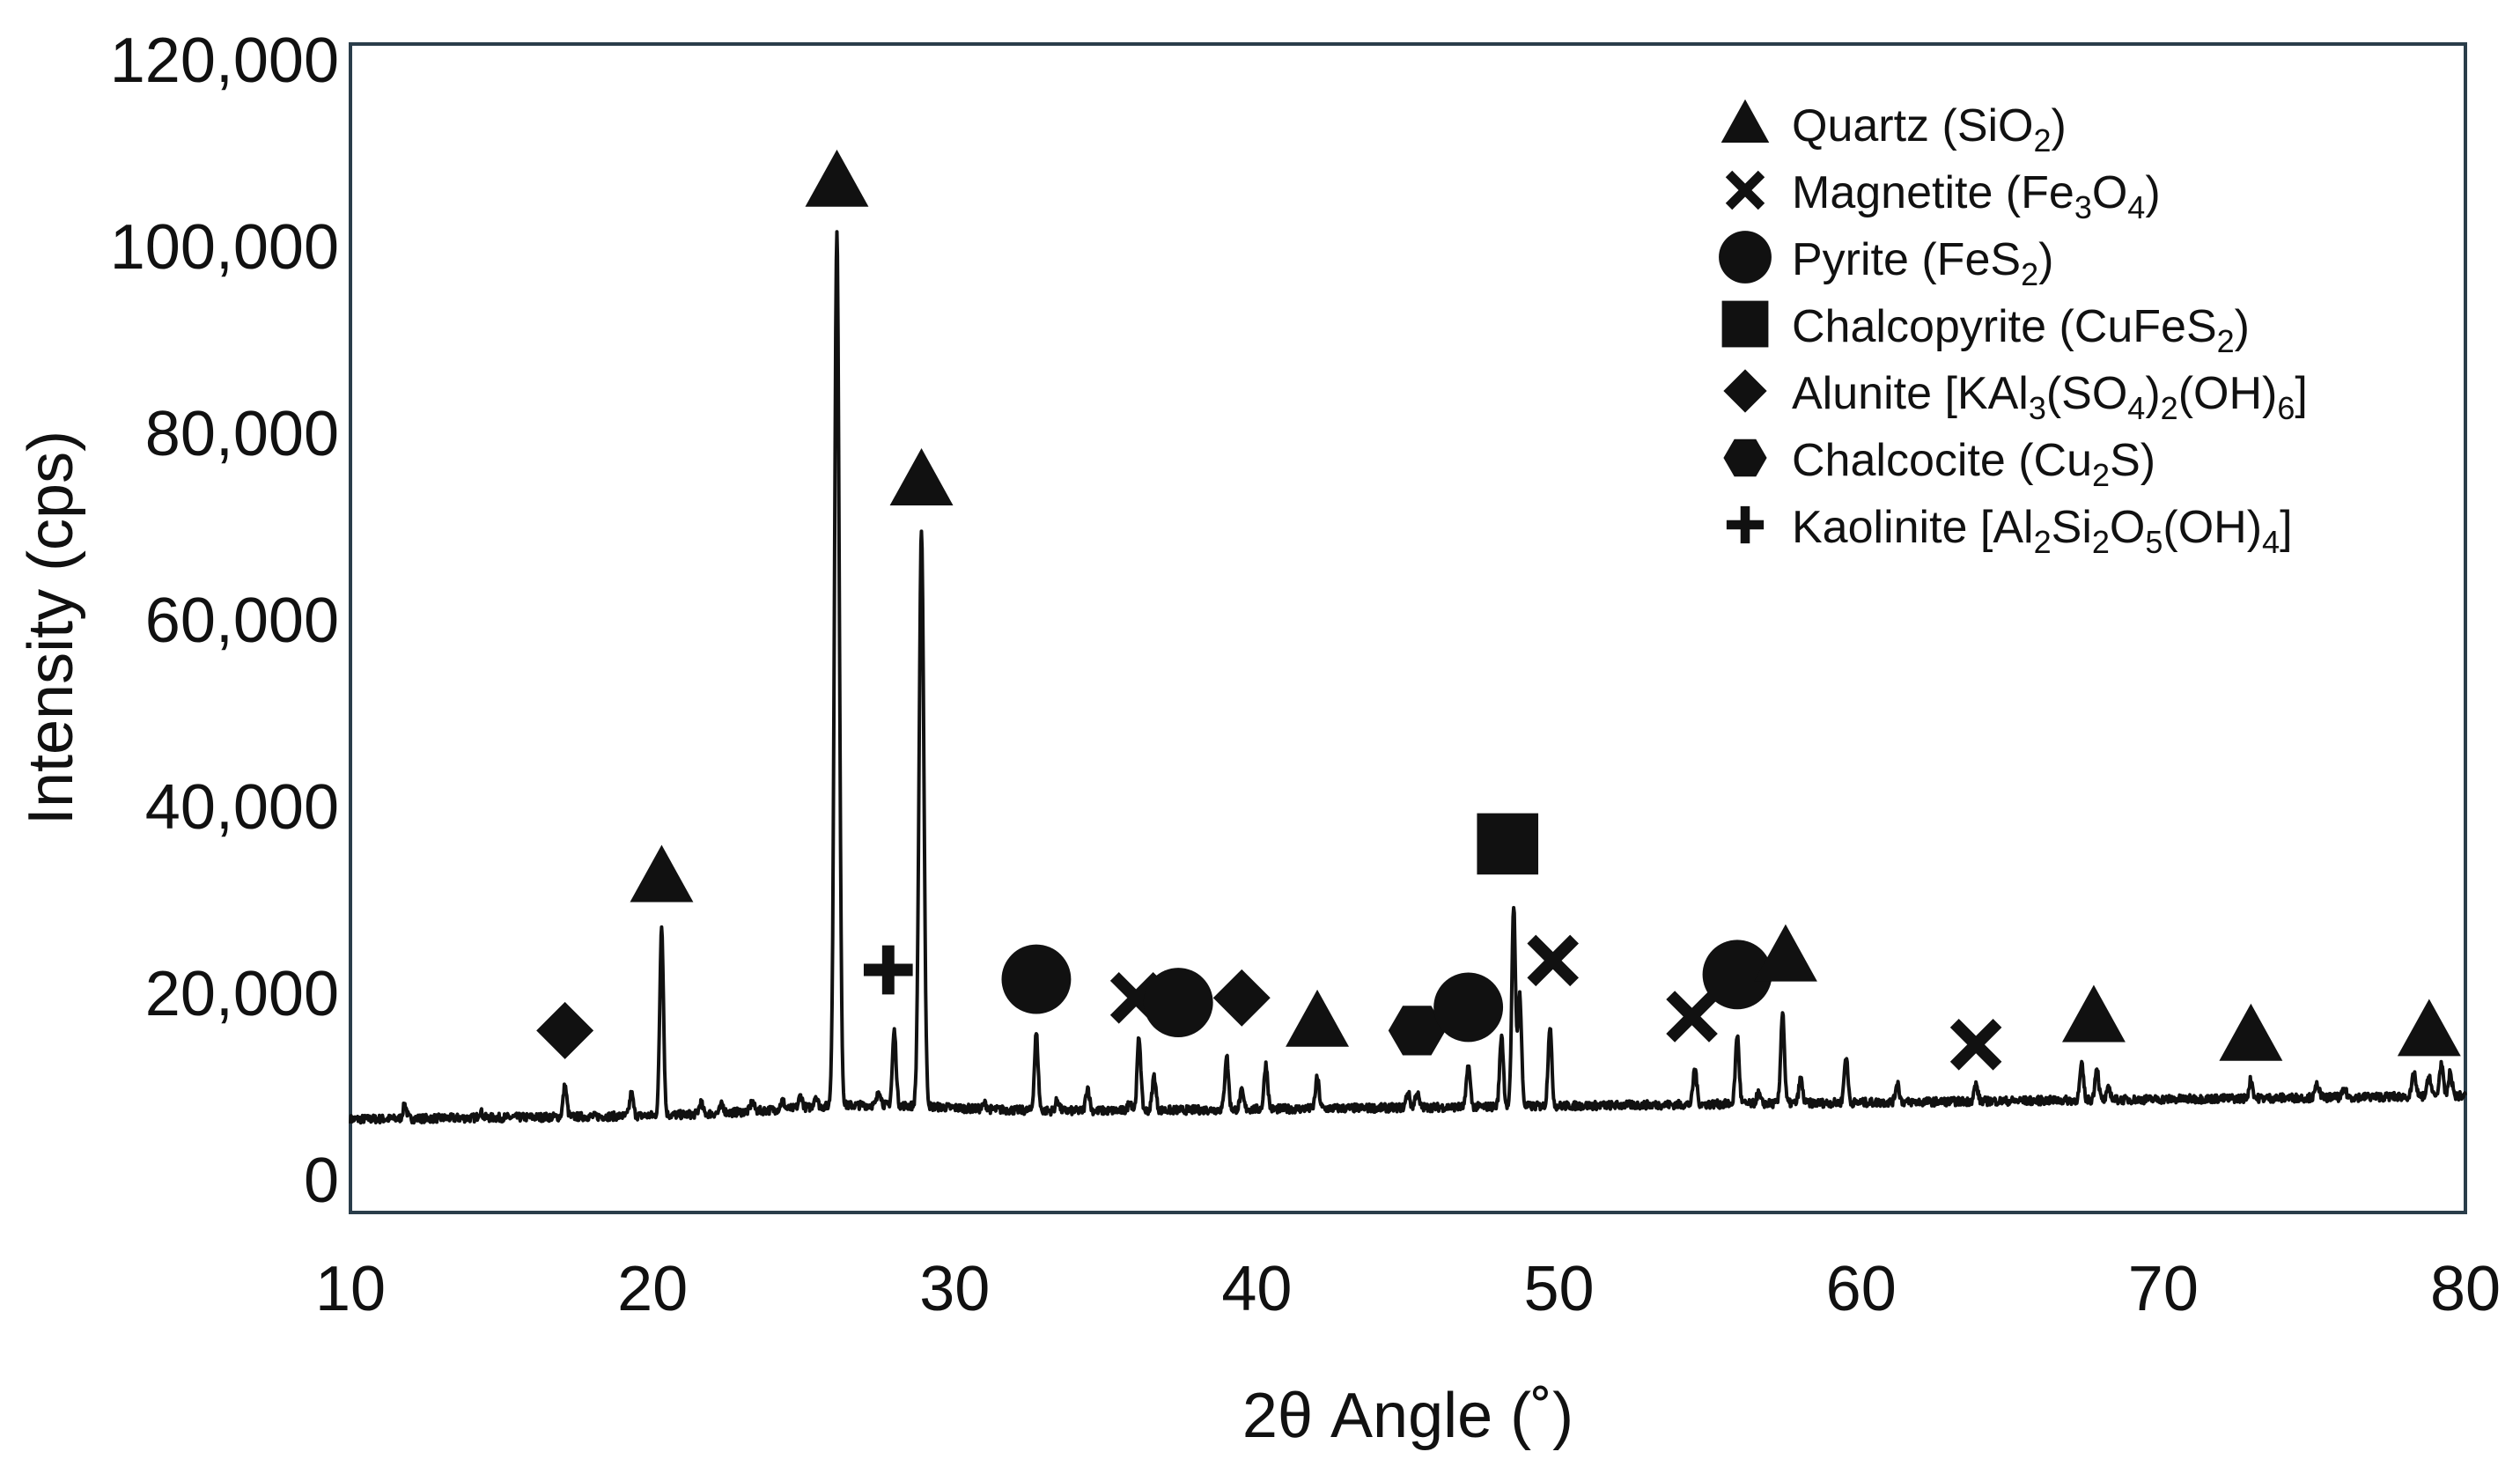 The height and width of the screenshot is (1474, 2520). I want to click on square-marker, so click(1508, 844).